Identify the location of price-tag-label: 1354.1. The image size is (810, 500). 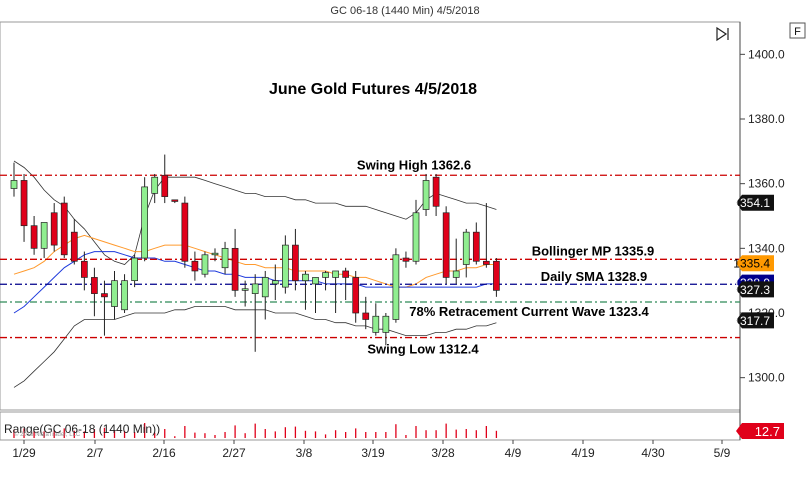
(751, 203).